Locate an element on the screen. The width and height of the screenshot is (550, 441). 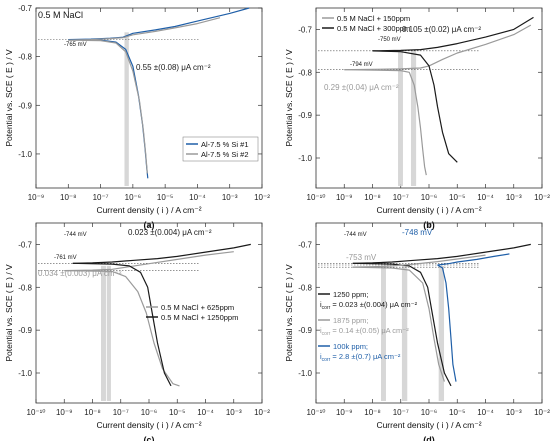
annotation-1: -750 mV is located at coordinates (389, 40).